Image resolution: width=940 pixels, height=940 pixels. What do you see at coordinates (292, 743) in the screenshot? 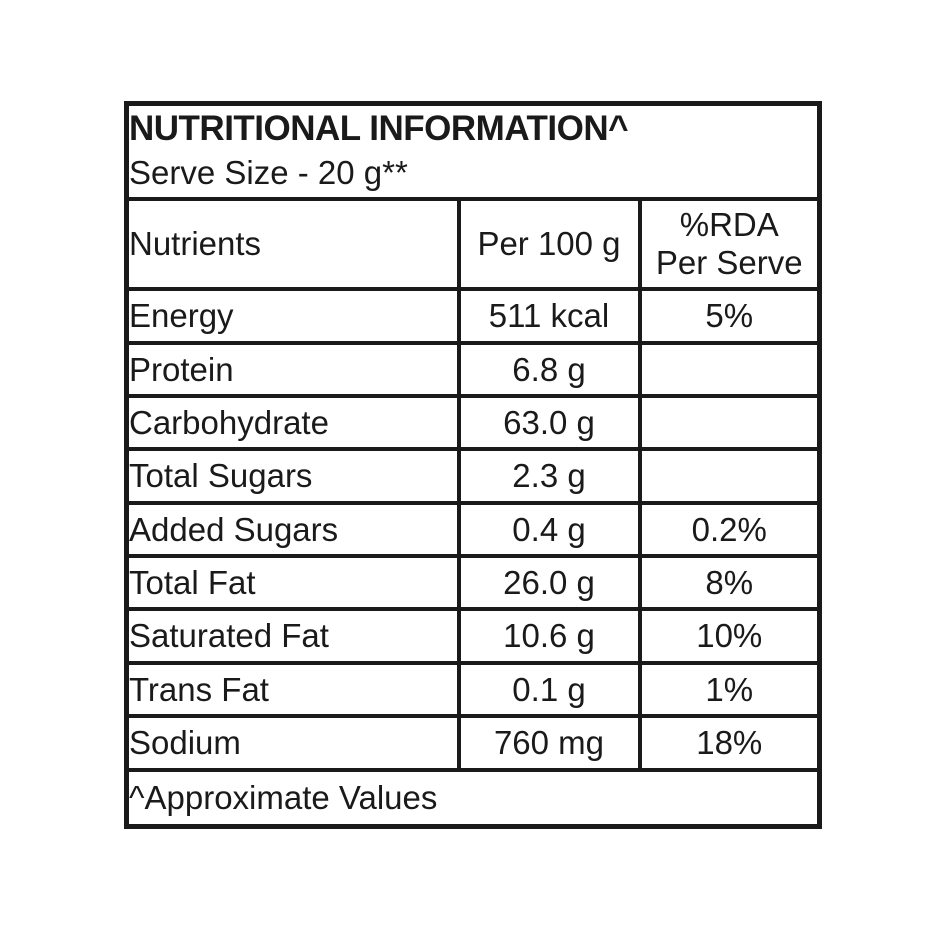
I see `nutrient-name-cell: Sodium` at bounding box center [292, 743].